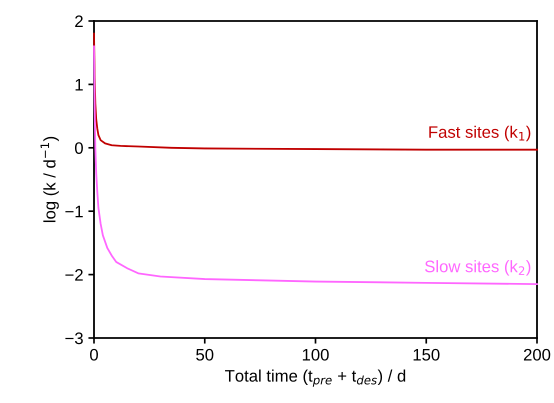 This screenshot has height=403, width=554. What do you see at coordinates (94, 354) in the screenshot?
I see `x-tick-label: 0` at bounding box center [94, 354].